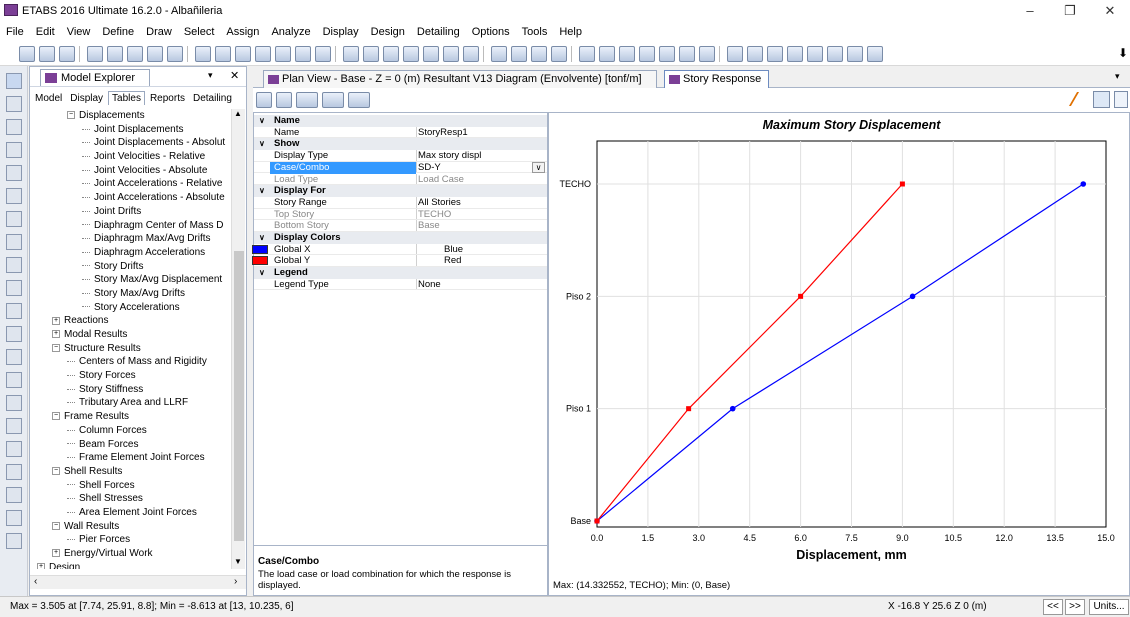  What do you see at coordinates (78, 32) in the screenshot?
I see `menu-view: View` at bounding box center [78, 32].